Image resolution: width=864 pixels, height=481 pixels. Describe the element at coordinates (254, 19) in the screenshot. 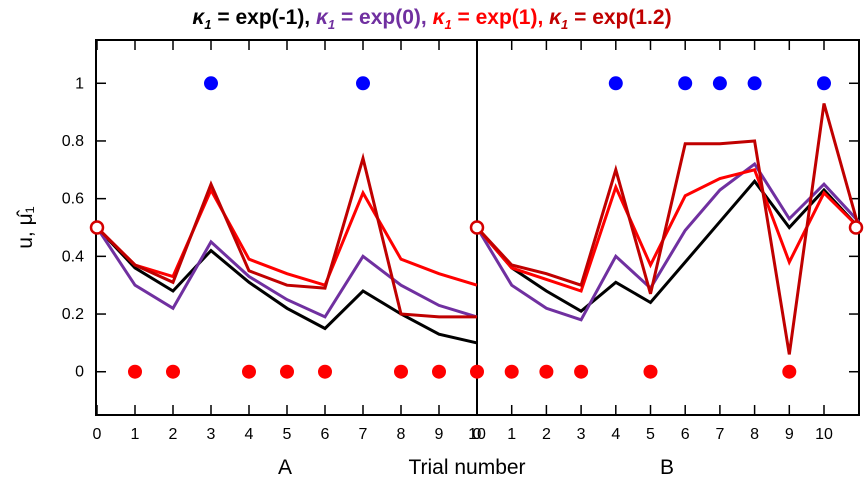

I see `title-part-0: κ1 = exp(-1),` at that location.